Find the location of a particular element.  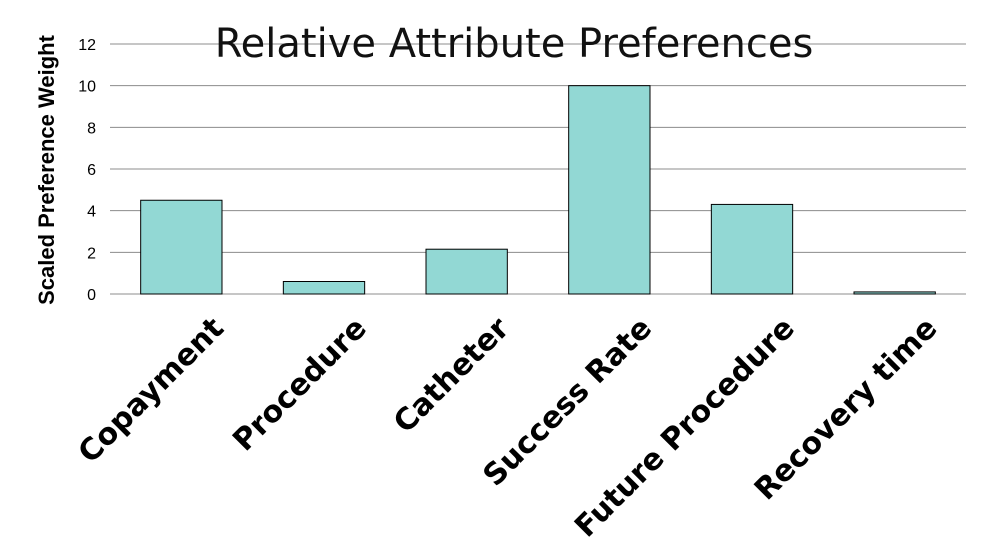

bar-procedure is located at coordinates (324, 288).